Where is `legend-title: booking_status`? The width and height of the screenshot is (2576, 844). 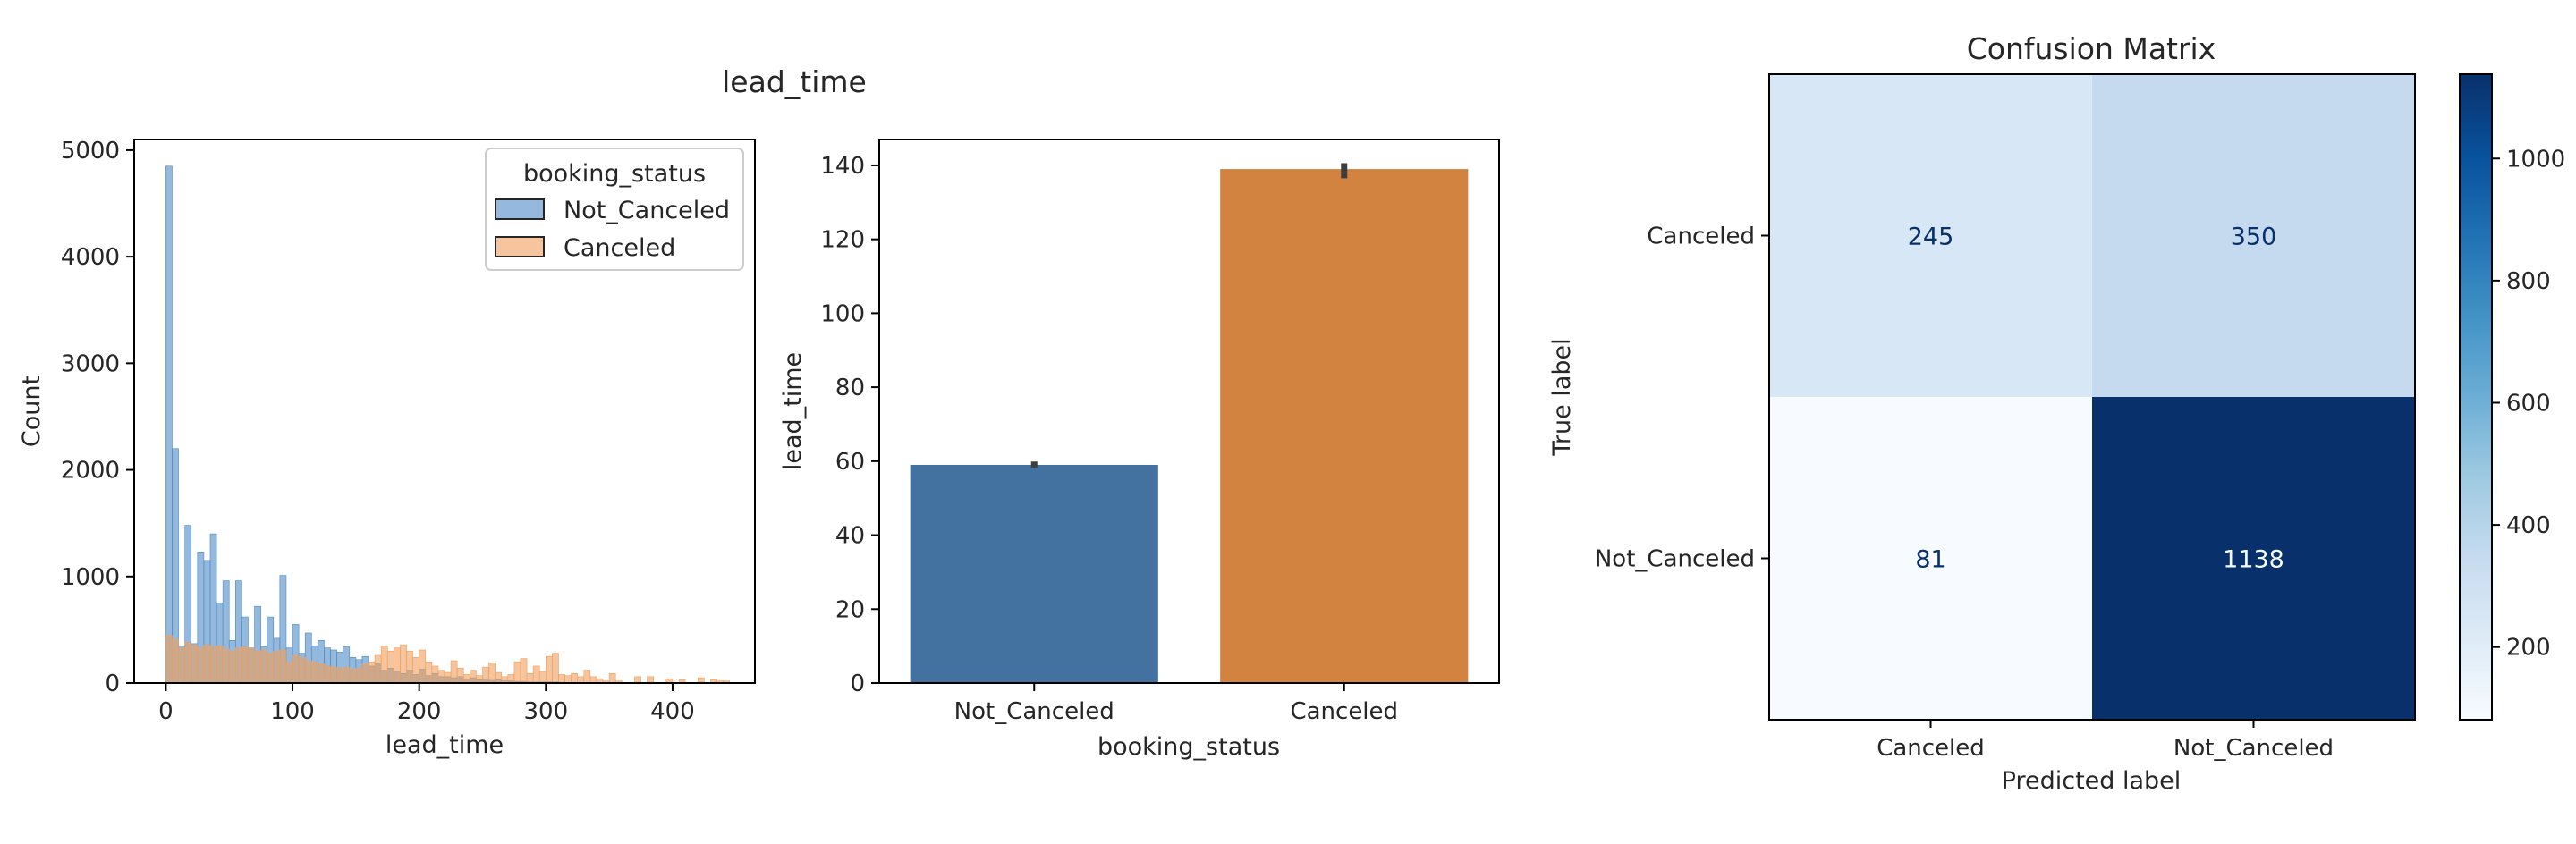
legend-title: booking_status is located at coordinates (614, 174).